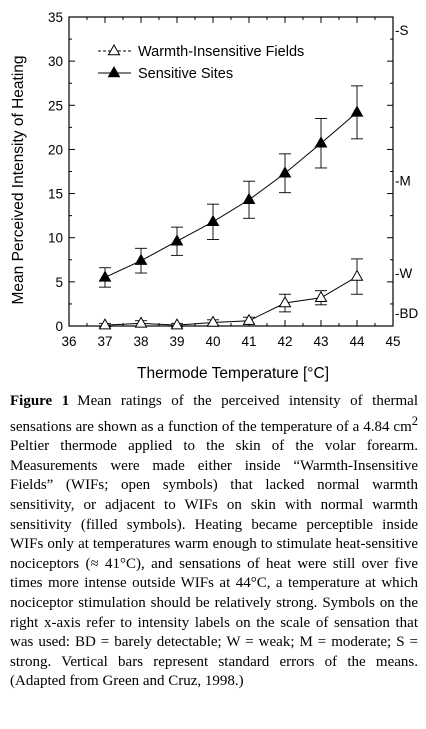 The image size is (426, 729). Describe the element at coordinates (68, 341) in the screenshot. I see `x-tick-label: 36` at that location.